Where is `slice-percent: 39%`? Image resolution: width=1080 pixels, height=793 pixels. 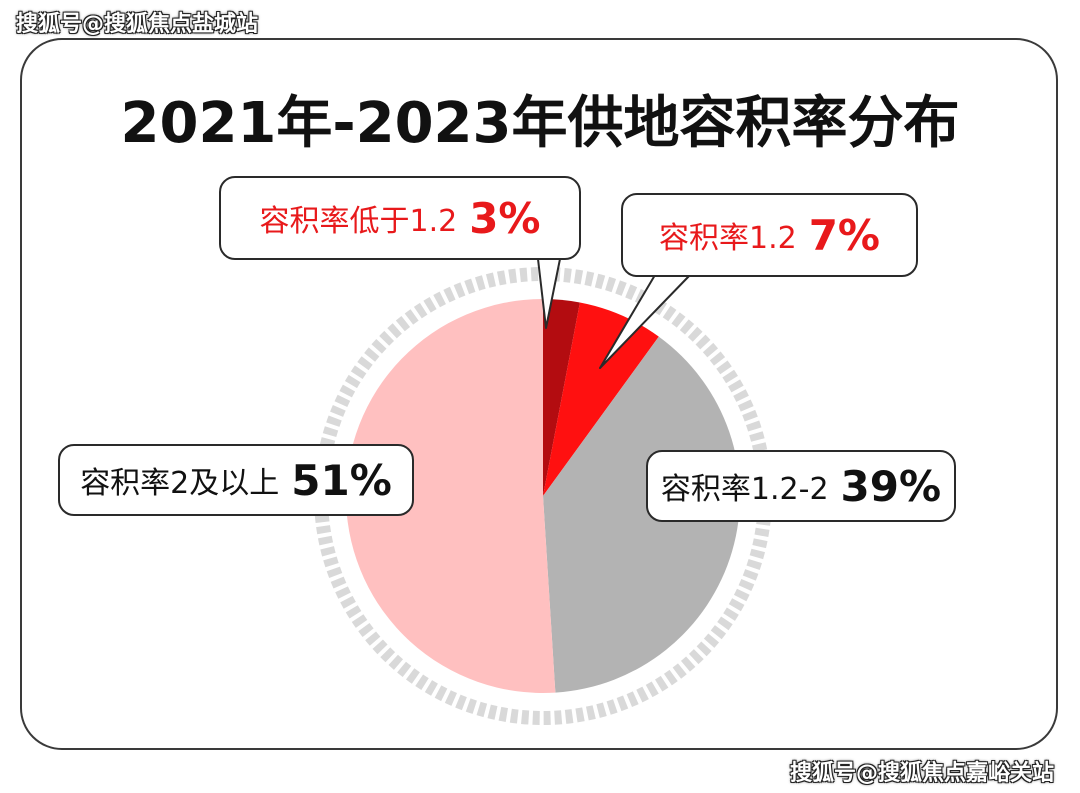
slice-percent: 39% is located at coordinates (891, 486).